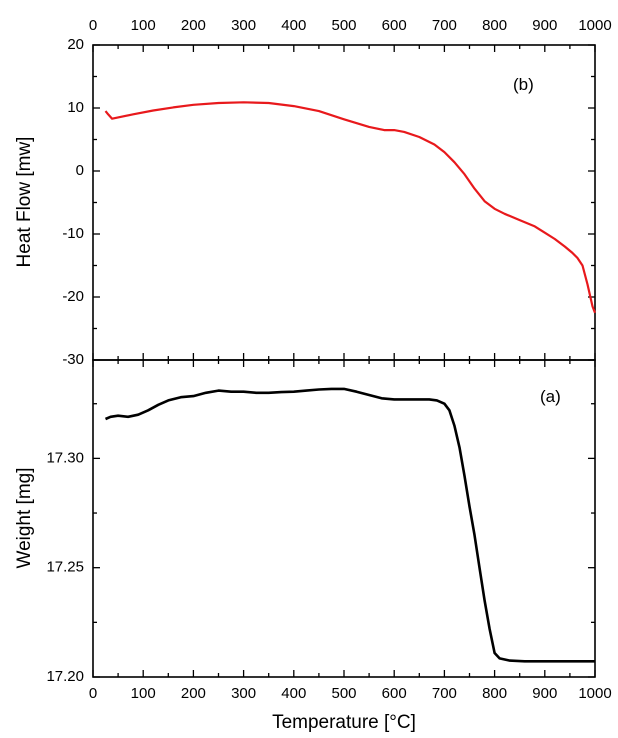 This screenshot has width=618, height=738. I want to click on x-tick-label-top: 300, so click(243, 25).